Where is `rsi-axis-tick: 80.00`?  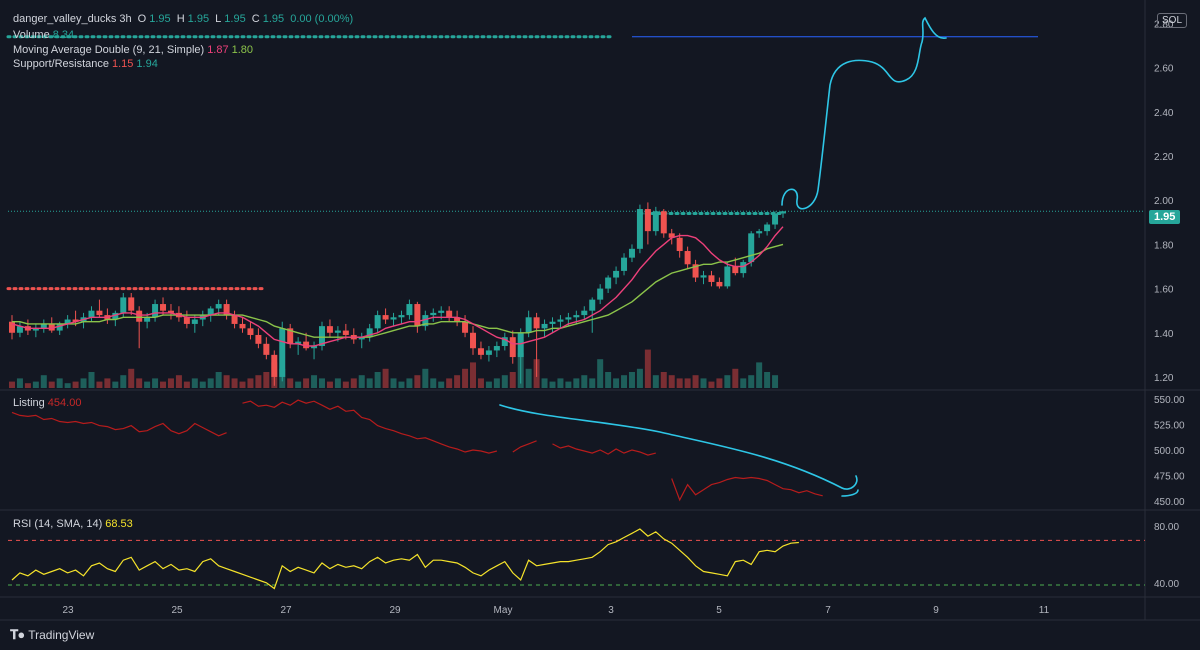 rsi-axis-tick: 80.00 is located at coordinates (1166, 527).